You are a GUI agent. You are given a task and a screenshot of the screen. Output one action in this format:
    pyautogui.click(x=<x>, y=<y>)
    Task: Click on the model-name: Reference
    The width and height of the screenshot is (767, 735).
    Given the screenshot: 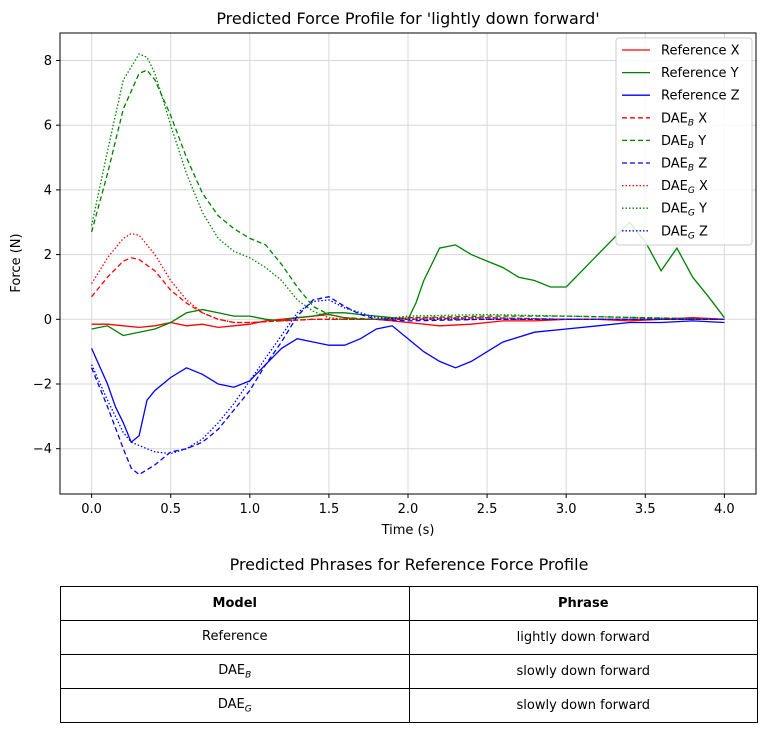 What is the action you would take?
    pyautogui.click(x=235, y=636)
    